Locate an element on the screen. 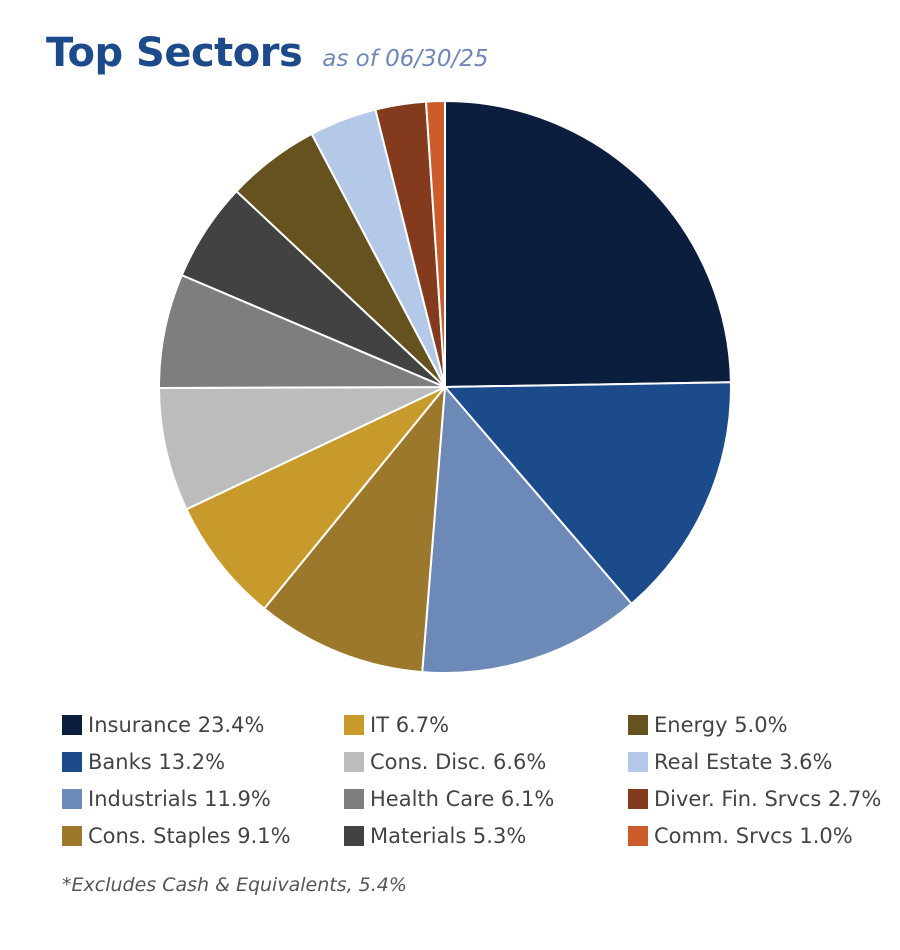 This screenshot has width=900, height=950. legend-label: Diver. Fin. Srvcs 2.7% is located at coordinates (768, 799).